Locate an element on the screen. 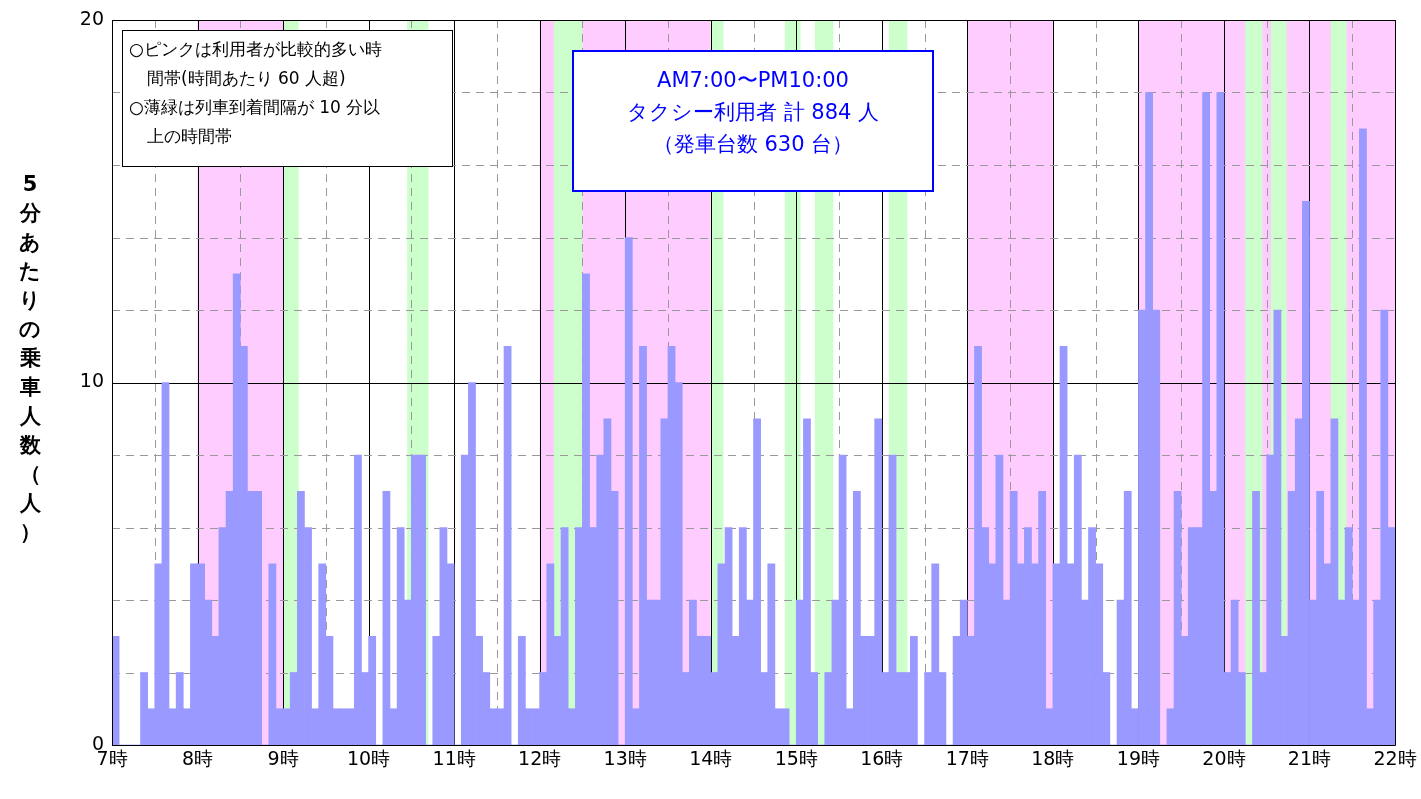 The image size is (1421, 799). x-tick-label: 20時 is located at coordinates (1224, 758).